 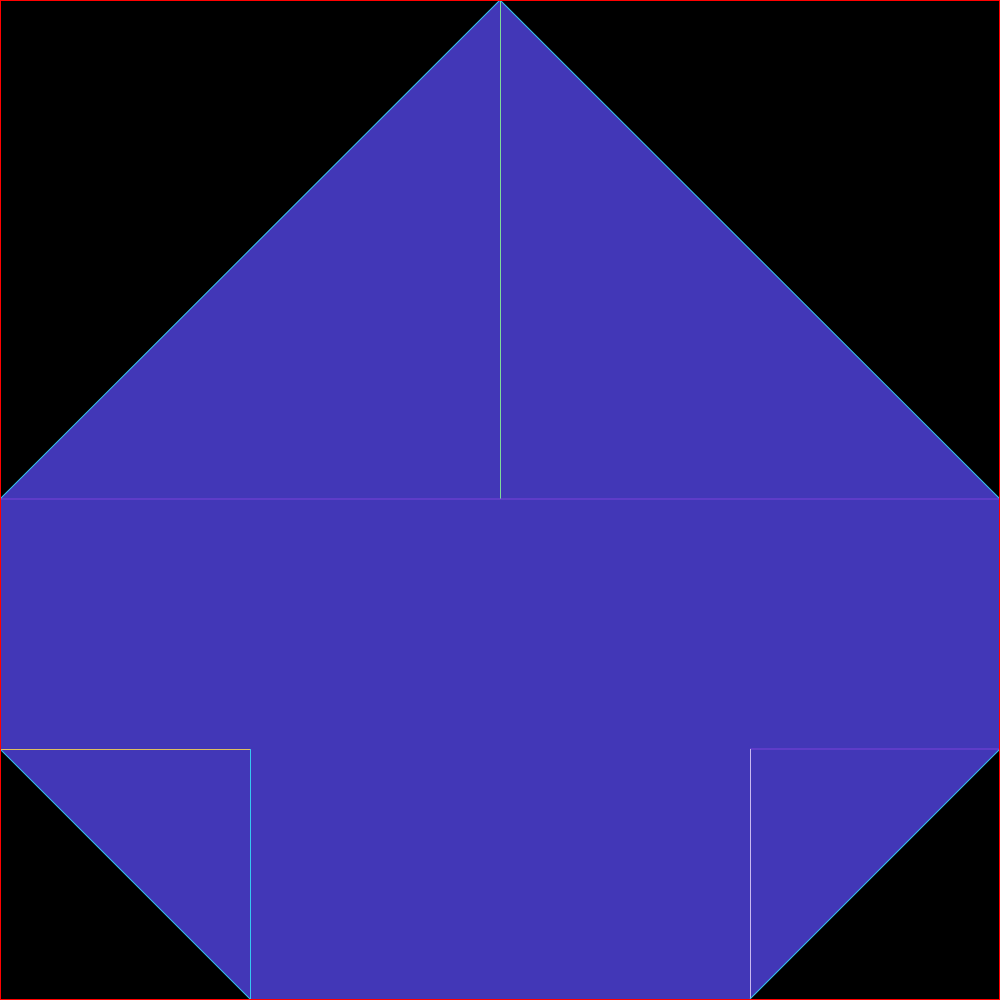 What do you see at coordinates (500, 874) in the screenshot?
I see `bottom-center-rectangle` at bounding box center [500, 874].